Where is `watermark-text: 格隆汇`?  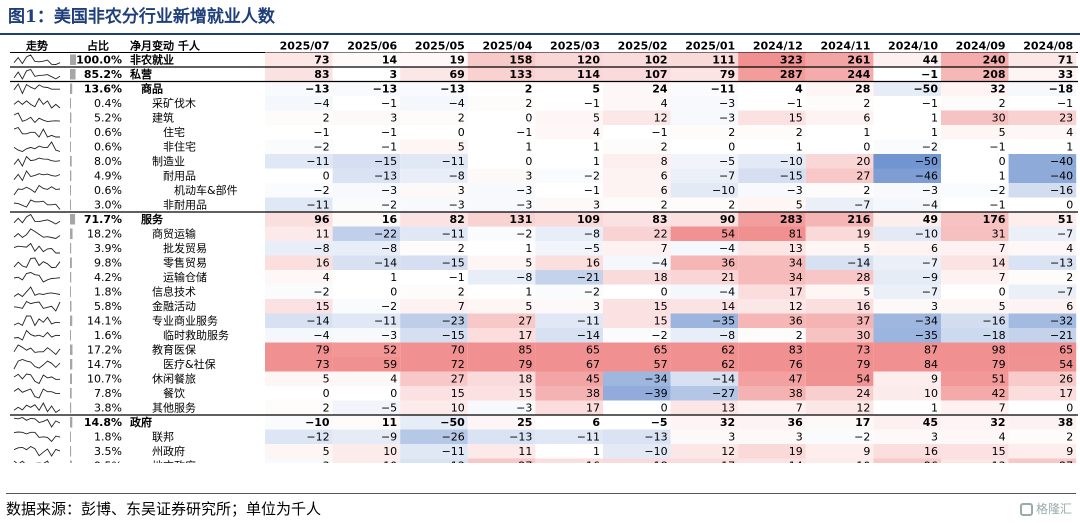
watermark-text: 格隆汇 is located at coordinates (1053, 509).